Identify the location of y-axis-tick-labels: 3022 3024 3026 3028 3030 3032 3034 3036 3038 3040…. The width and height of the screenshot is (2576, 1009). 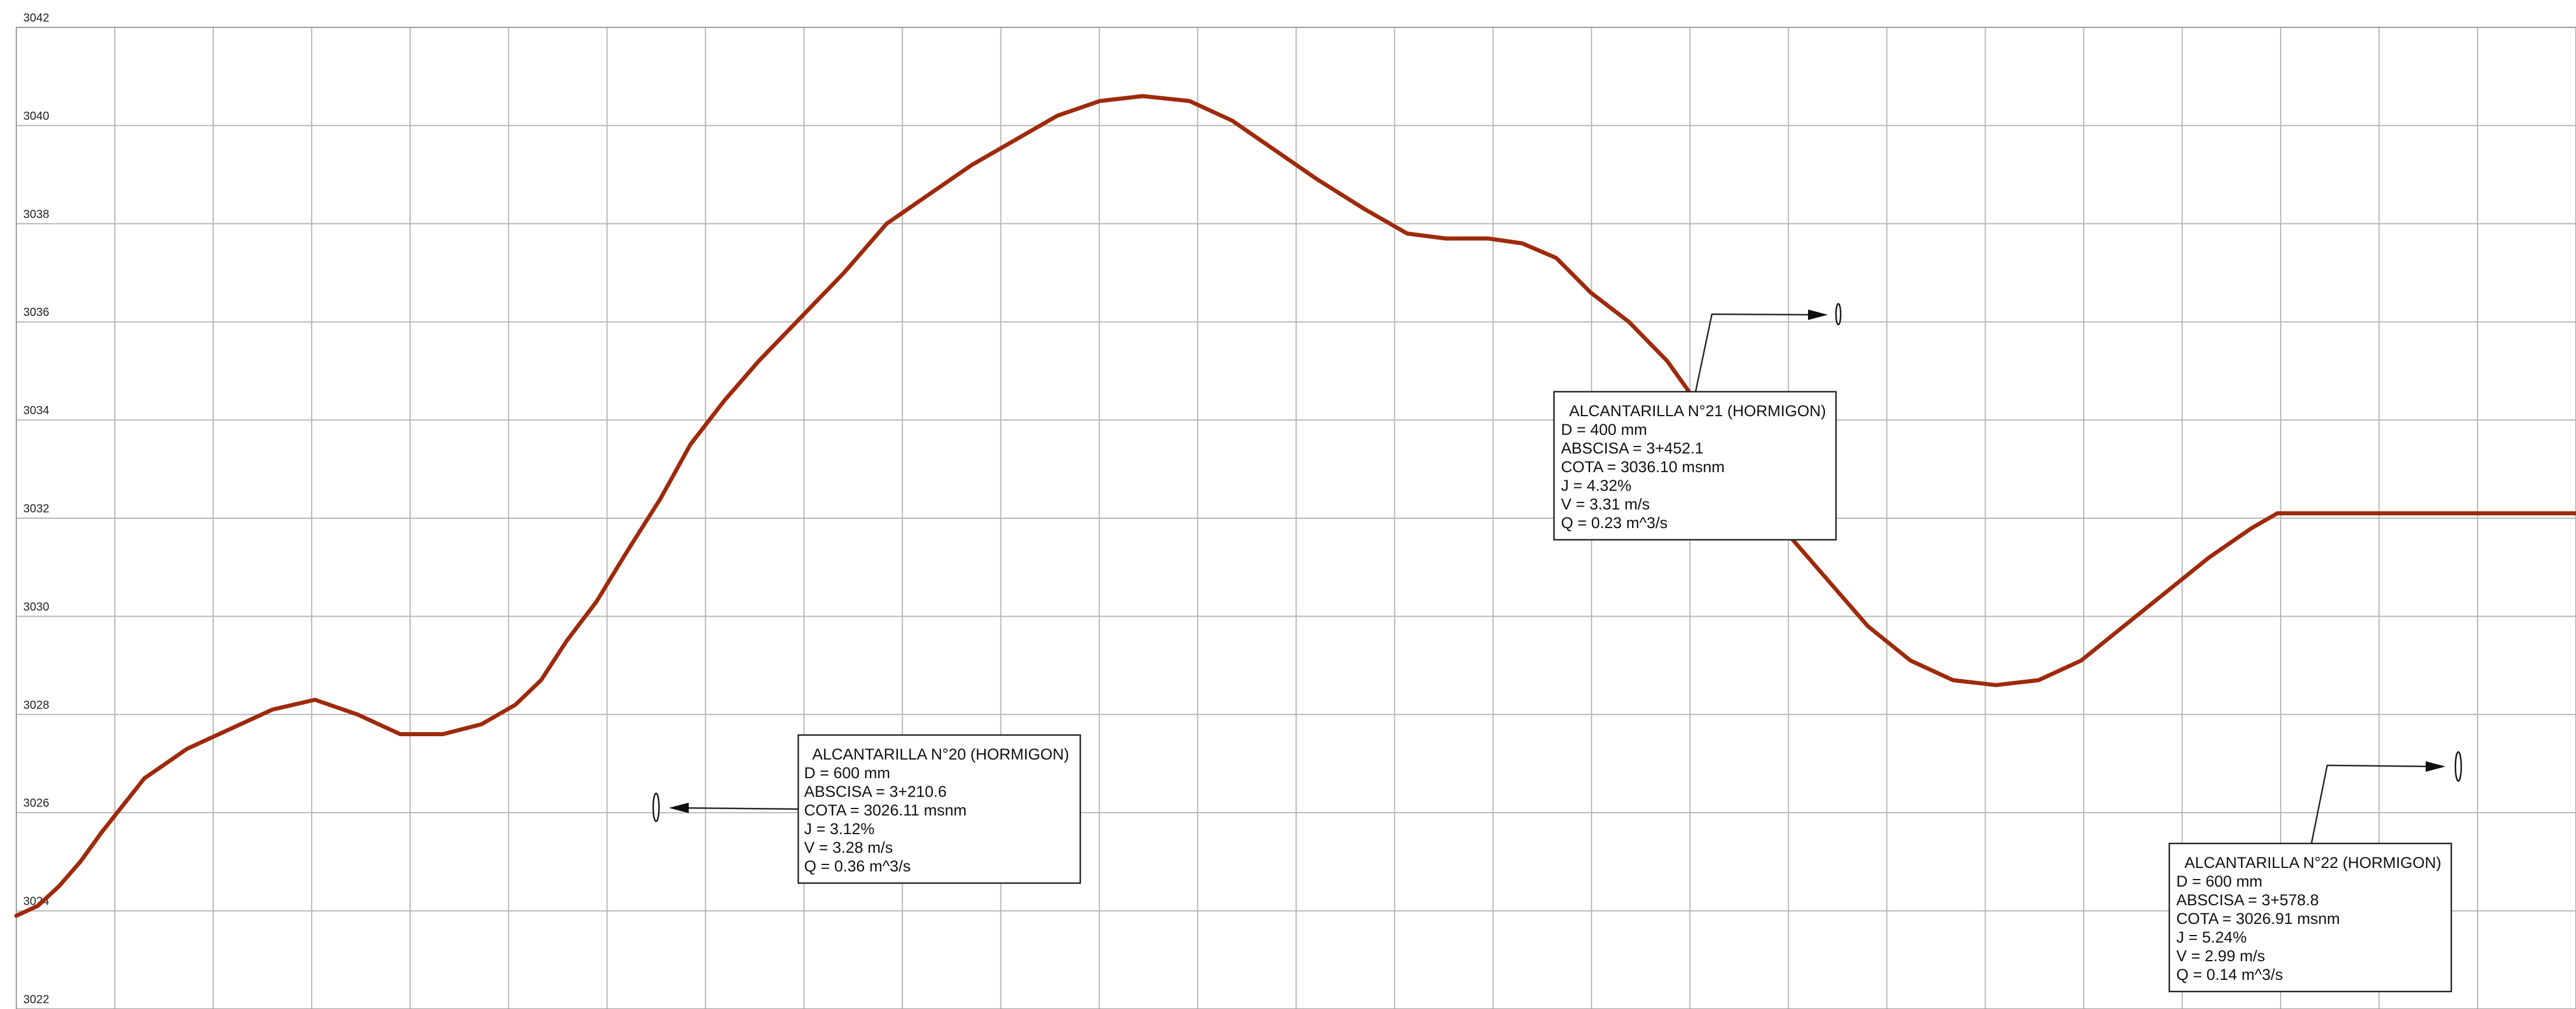
(36, 509).